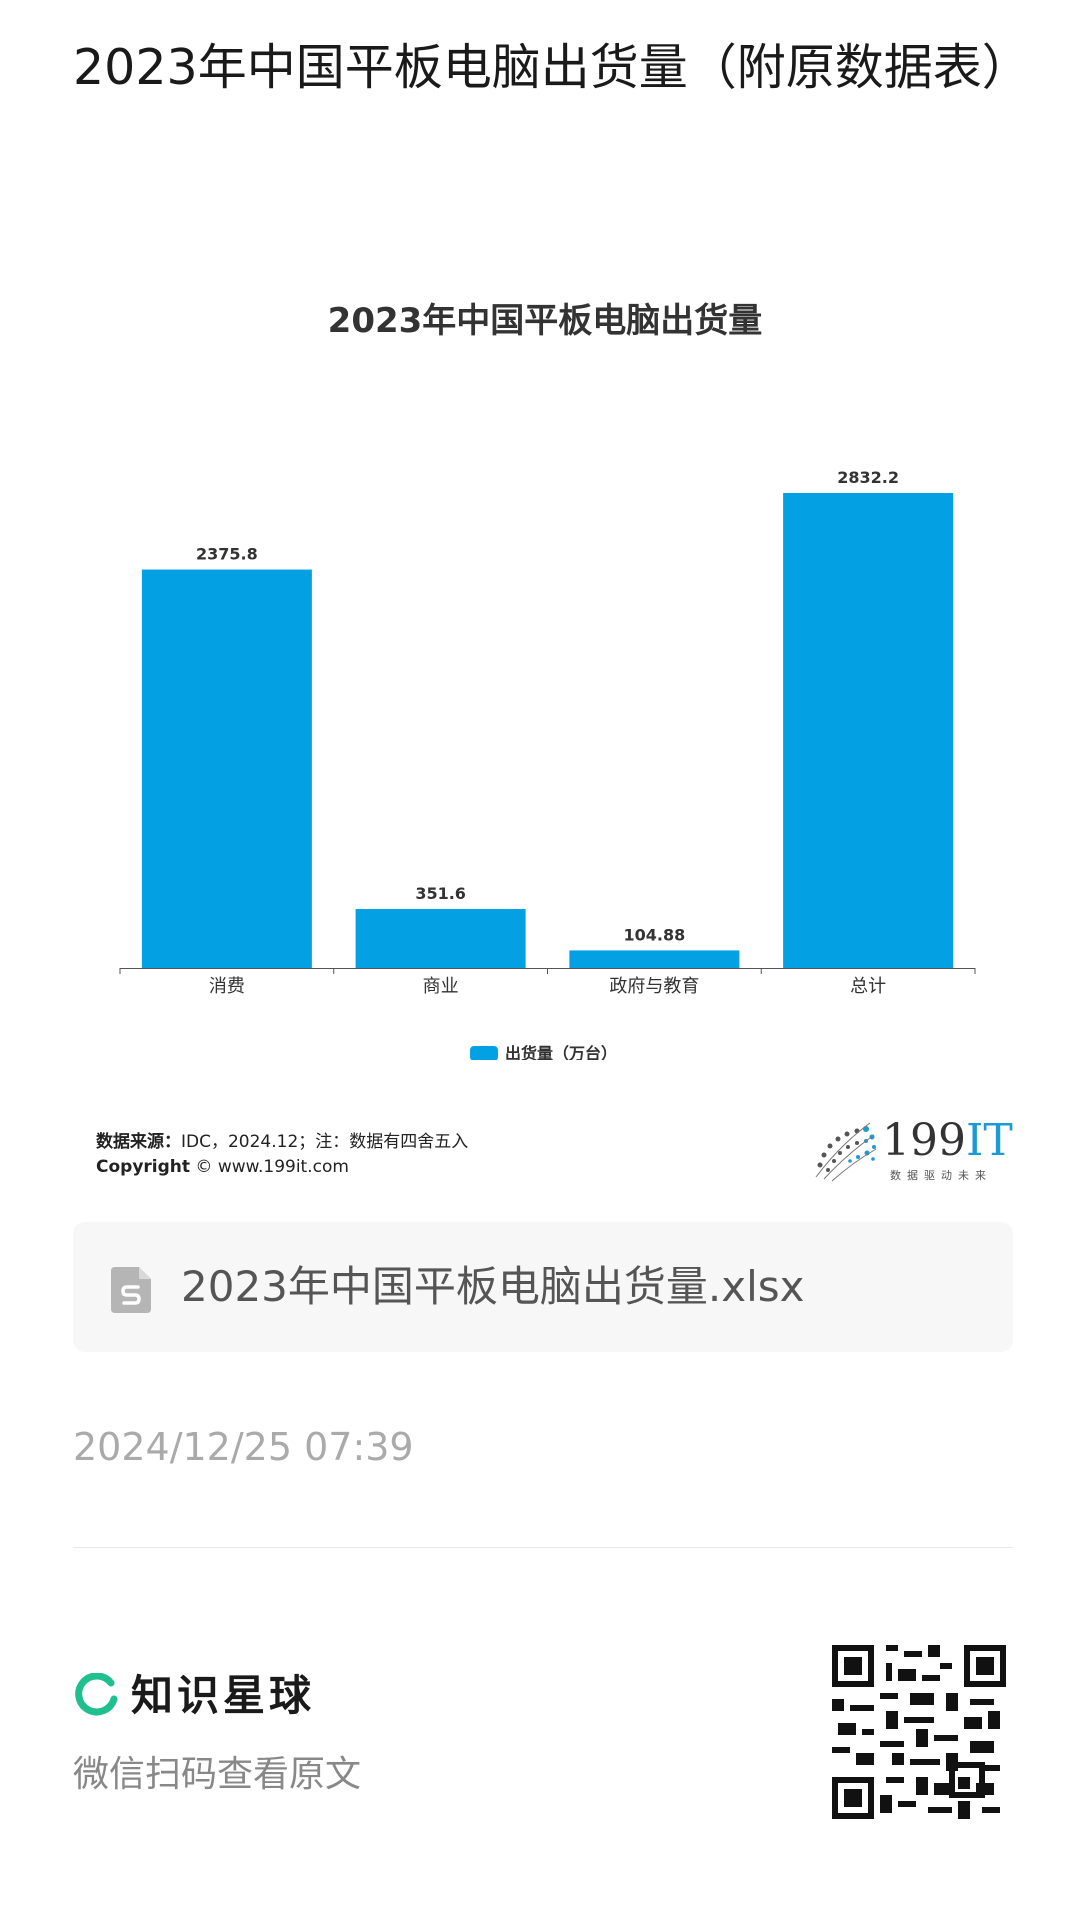 This screenshot has height=1910, width=1080. I want to click on x-tick-label-2: 政府与教育, so click(654, 986).